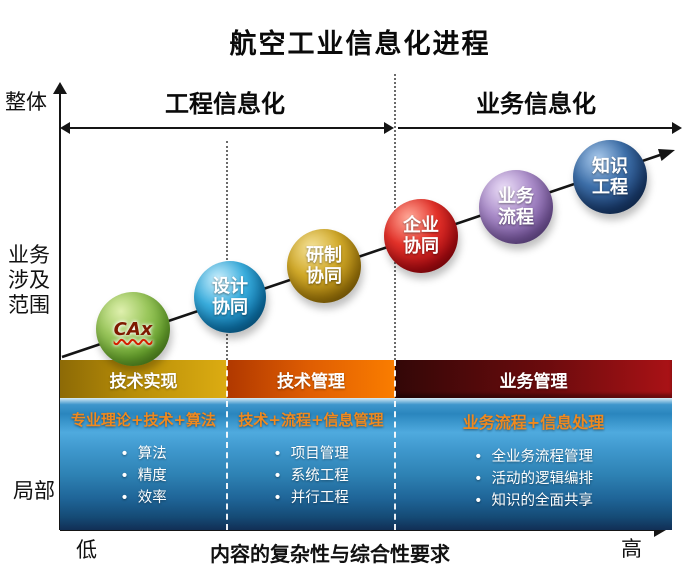  I want to click on ball-label: 流程, so click(516, 217).